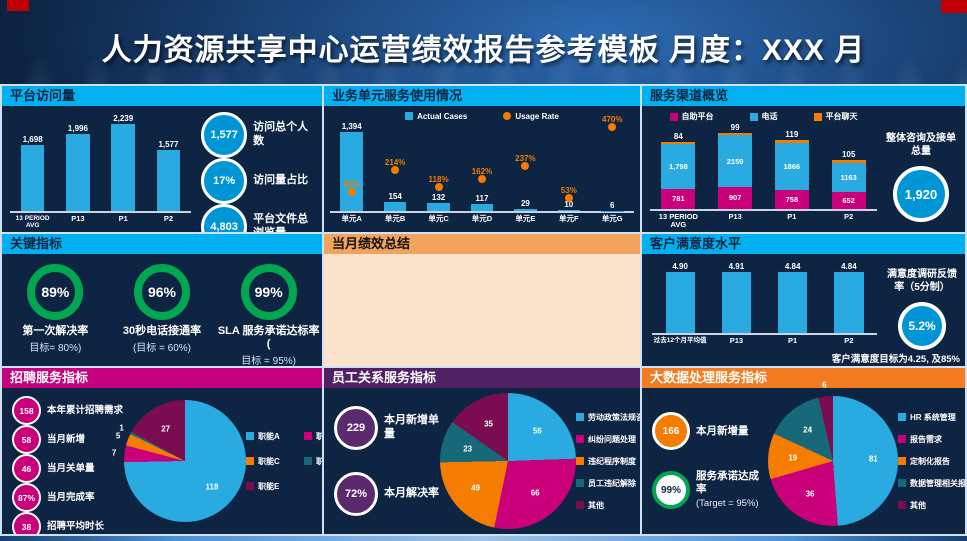  Describe the element at coordinates (250, 461) in the screenshot. I see `legend-swatch` at that location.